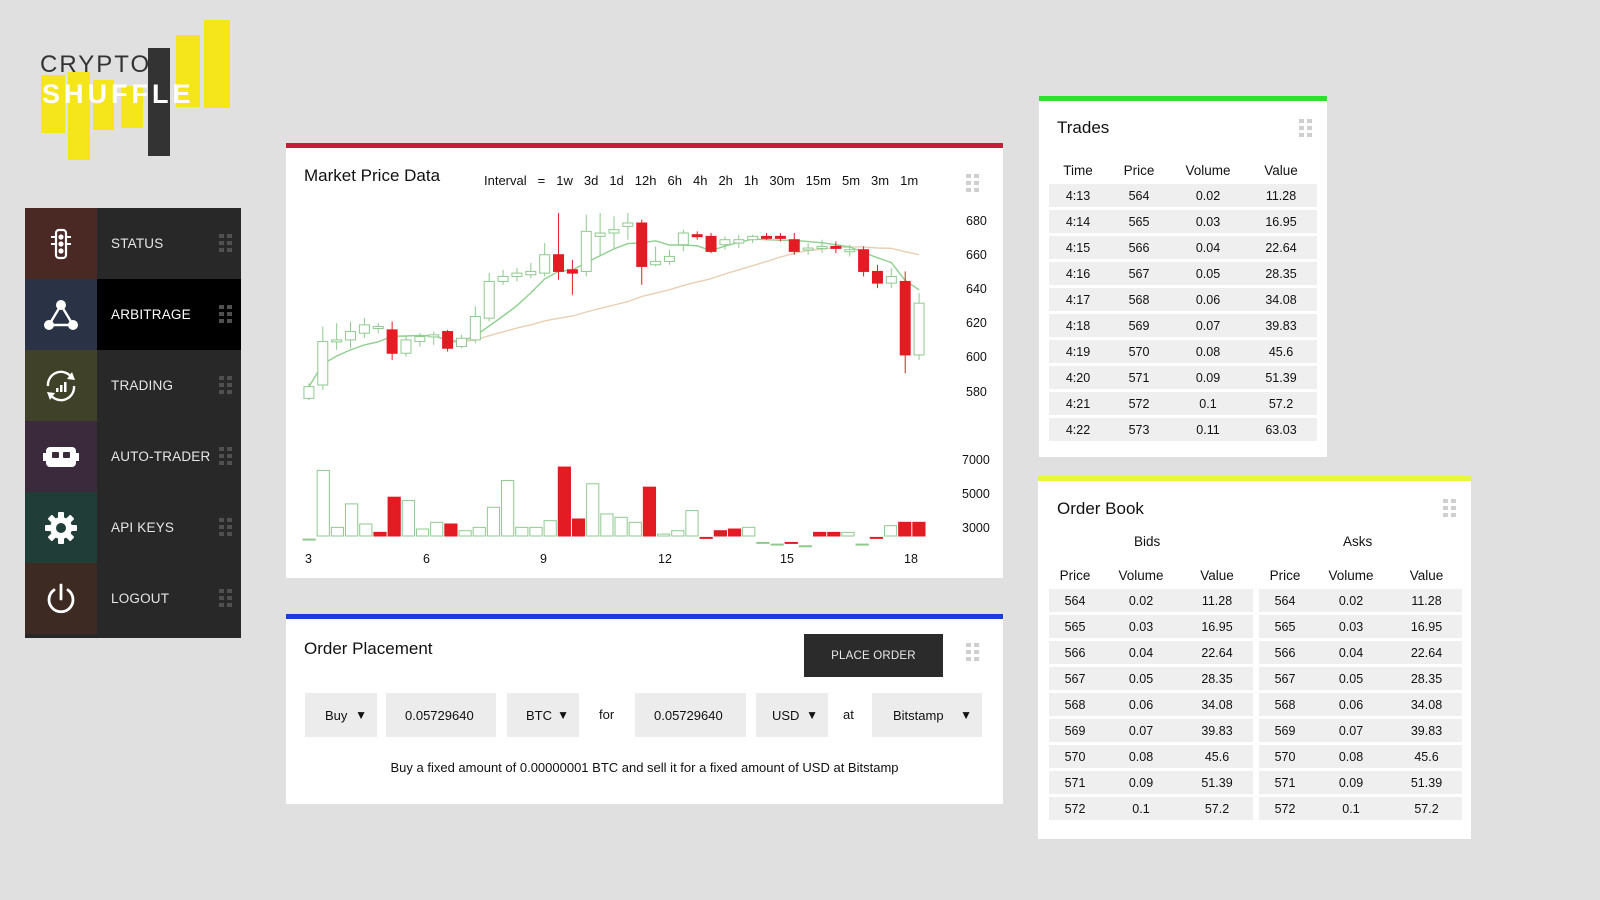 The image size is (1600, 900). What do you see at coordinates (1208, 429) in the screenshot?
I see `table-cell: 0.11` at bounding box center [1208, 429].